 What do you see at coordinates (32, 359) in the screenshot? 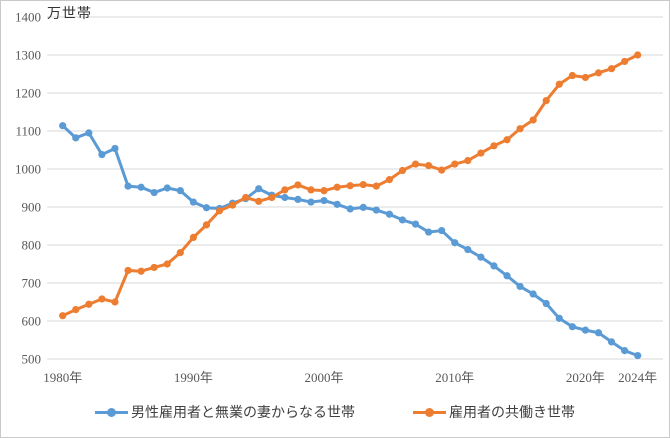
I see `y-tick-label: 500` at bounding box center [32, 359].